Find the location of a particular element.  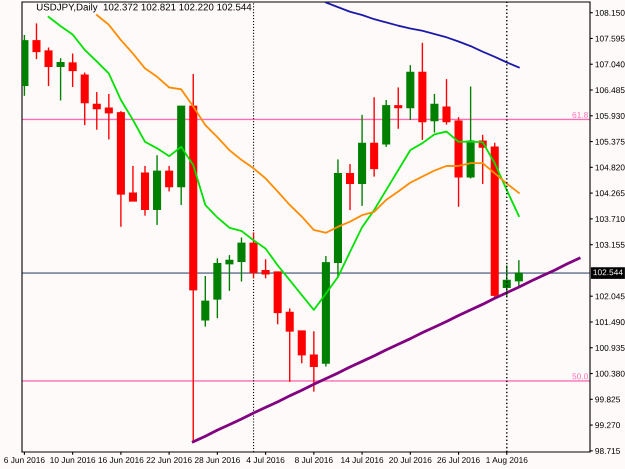

y-tick-label: 104.820 is located at coordinates (610, 167).